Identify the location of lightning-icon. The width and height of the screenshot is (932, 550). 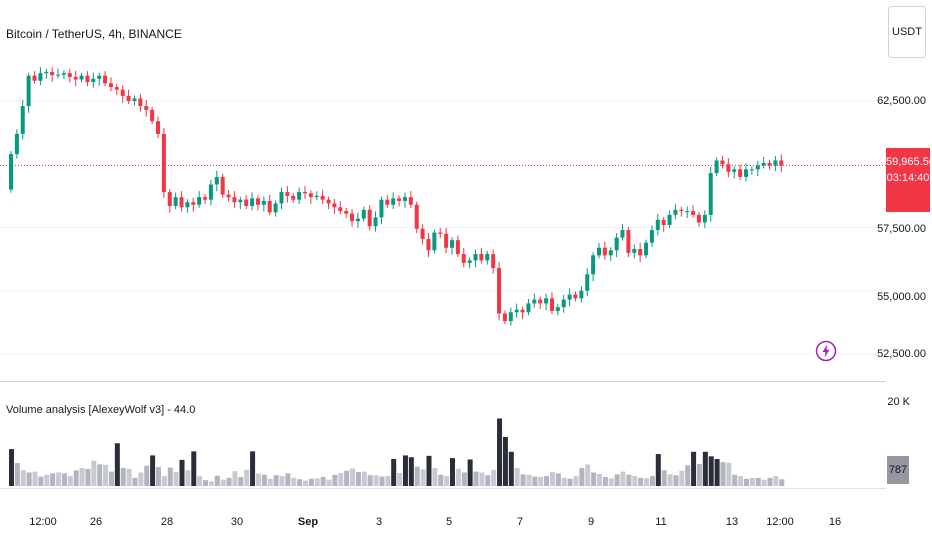
(826, 351).